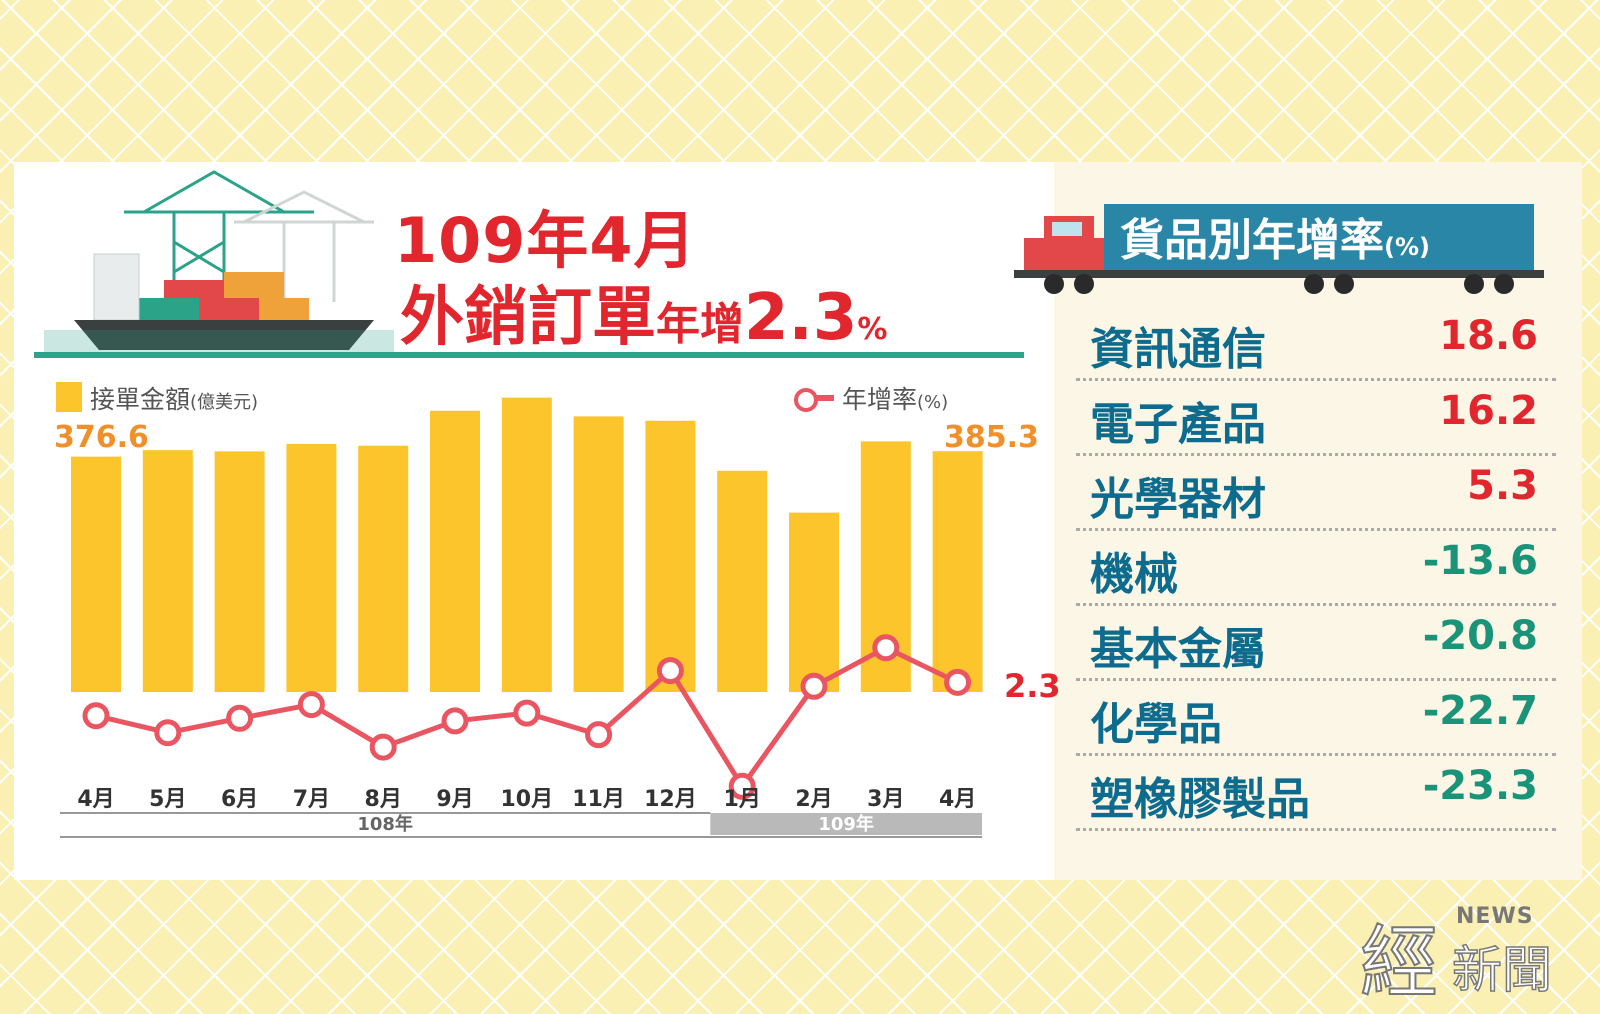 The height and width of the screenshot is (1014, 1600). Describe the element at coordinates (1495, 916) in the screenshot. I see `logo-news-text: NEWS` at that location.